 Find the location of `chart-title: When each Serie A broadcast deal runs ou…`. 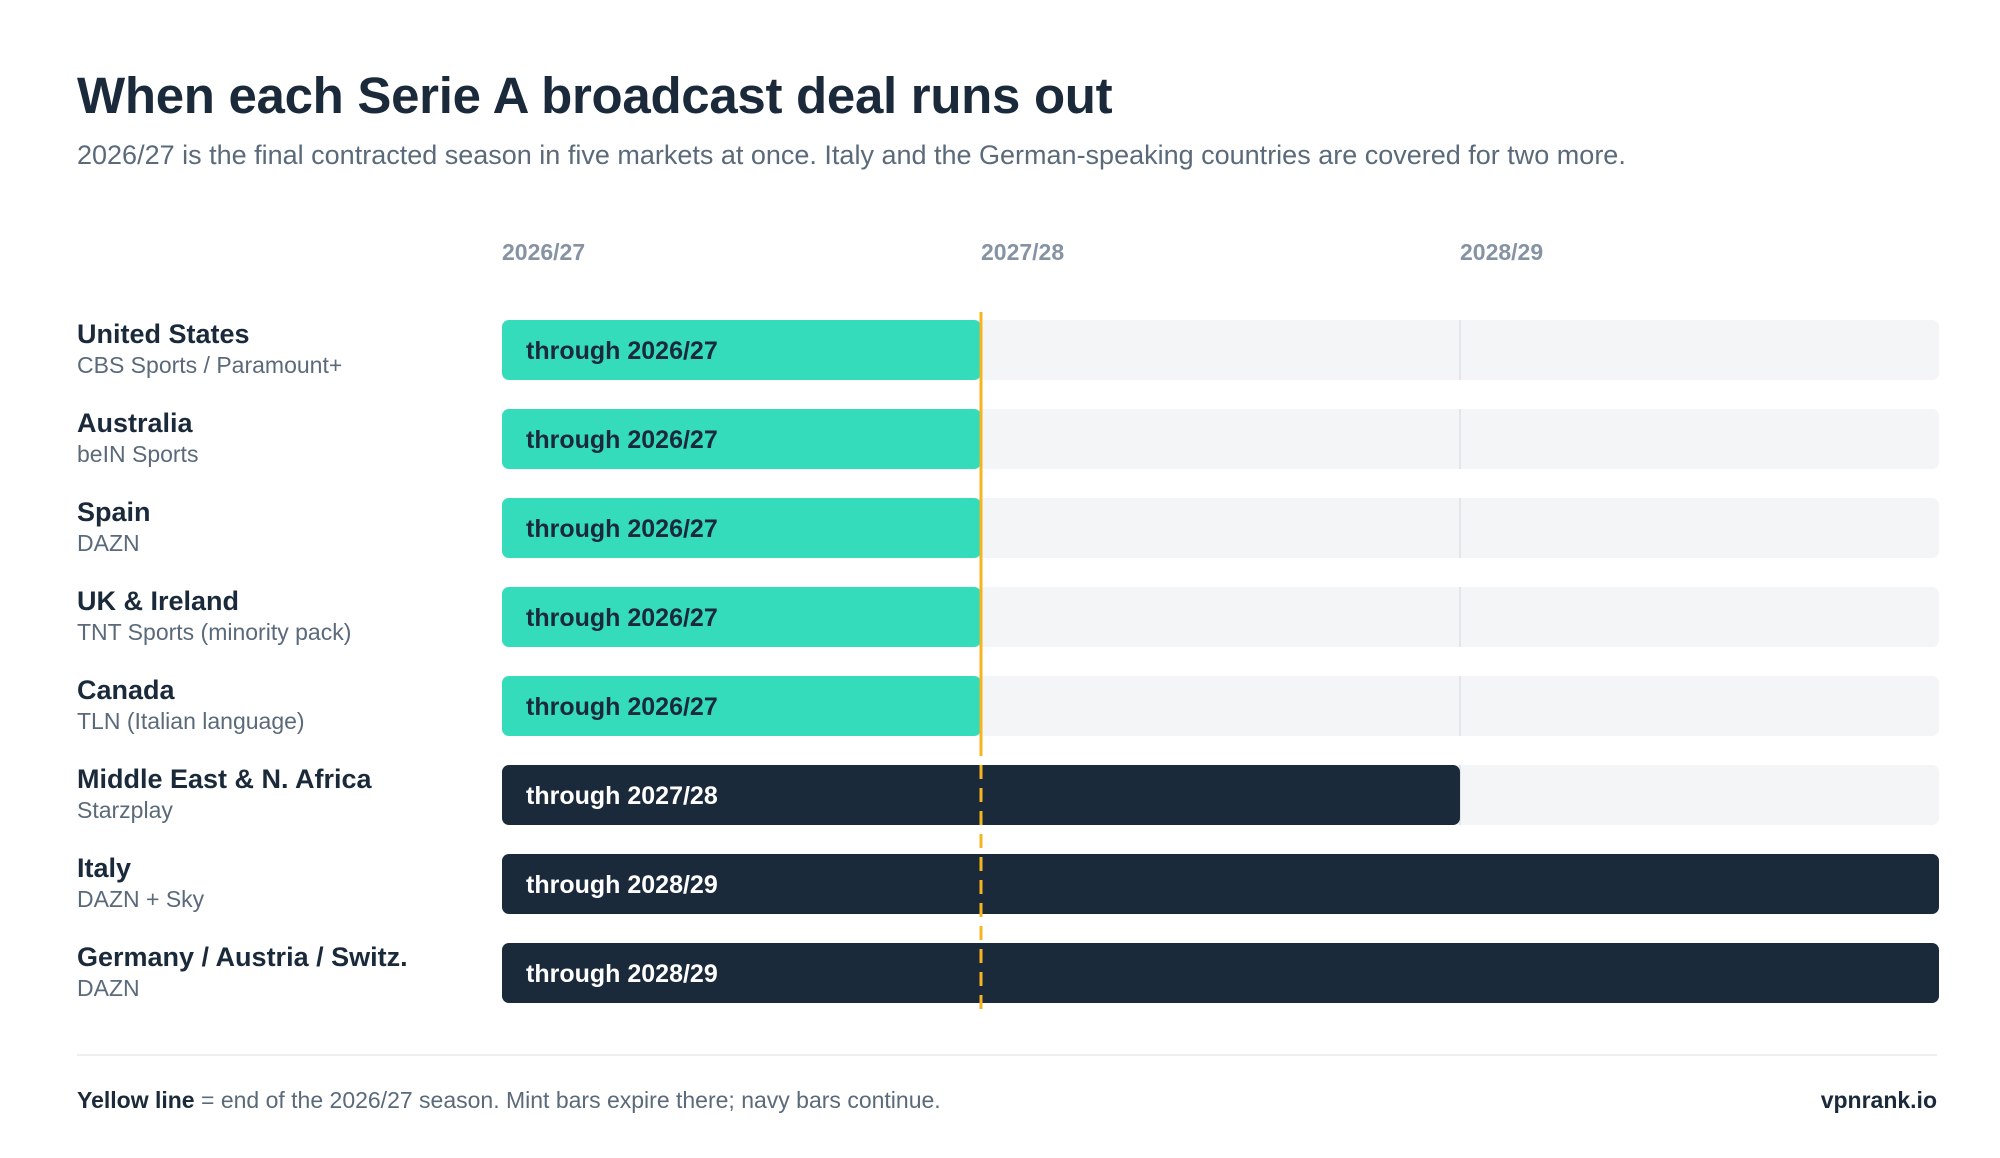

chart-title: When each Serie A broadcast deal runs ou… is located at coordinates (595, 95).